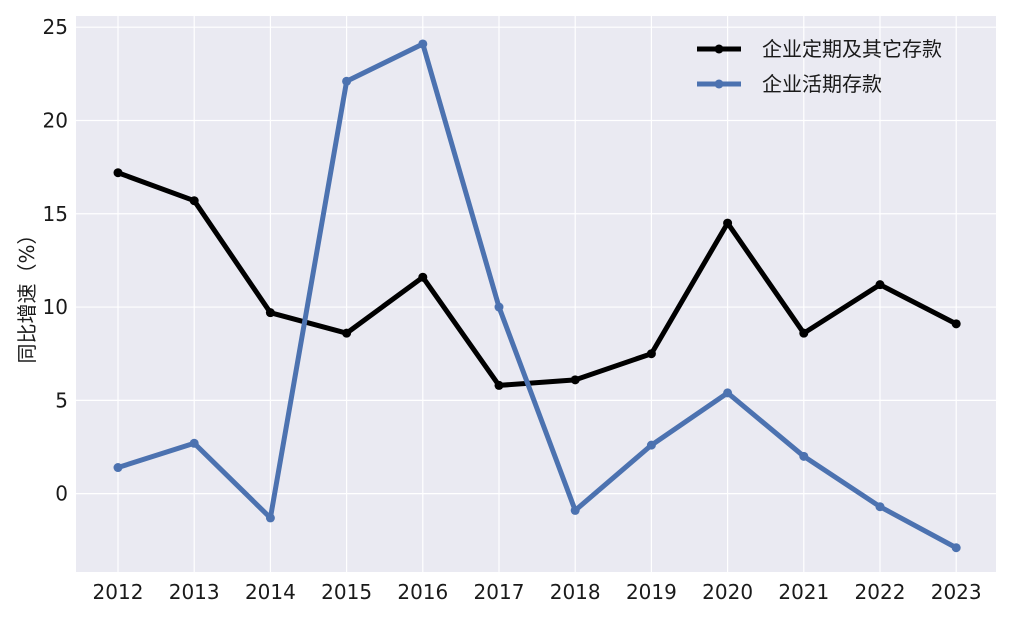 The image size is (1017, 622). Describe the element at coordinates (422, 592) in the screenshot. I see `x-tick-label: 2016` at that location.